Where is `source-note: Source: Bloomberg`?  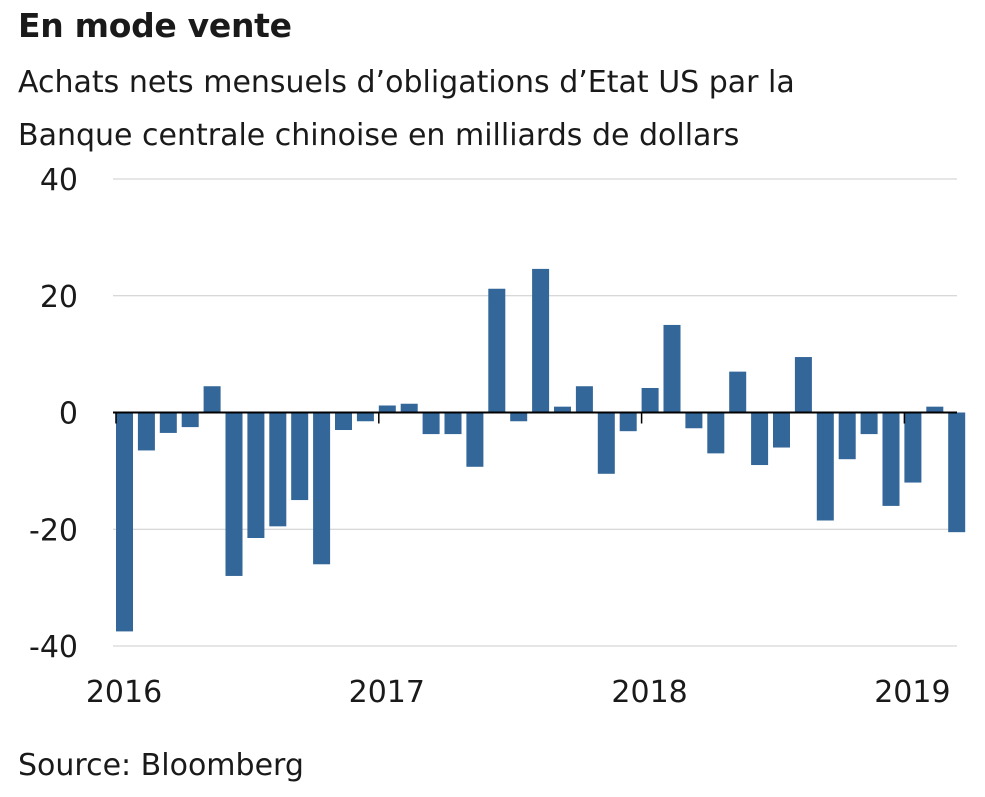 source-note: Source: Bloomberg is located at coordinates (161, 765).